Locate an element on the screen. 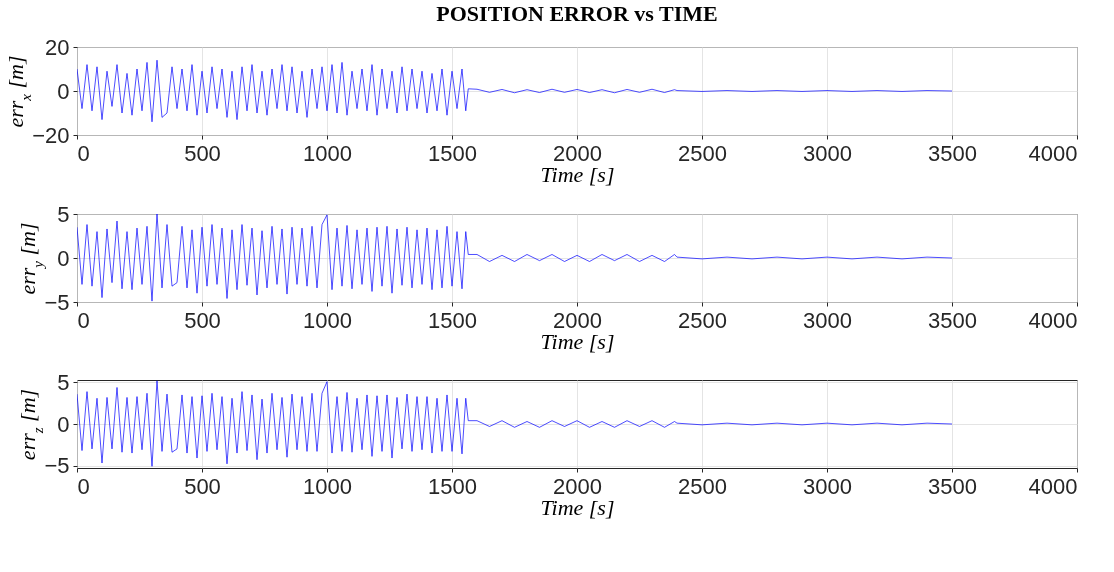 Image resolution: width=1114 pixels, height=572 pixels. chart-title: POSITION ERROR vs TIME is located at coordinates (577, 14).